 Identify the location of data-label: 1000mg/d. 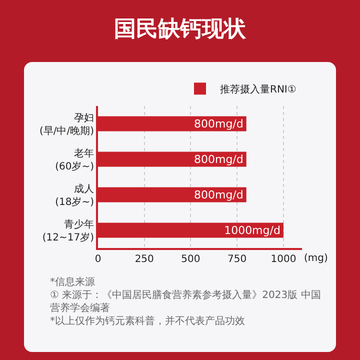
(252, 230).